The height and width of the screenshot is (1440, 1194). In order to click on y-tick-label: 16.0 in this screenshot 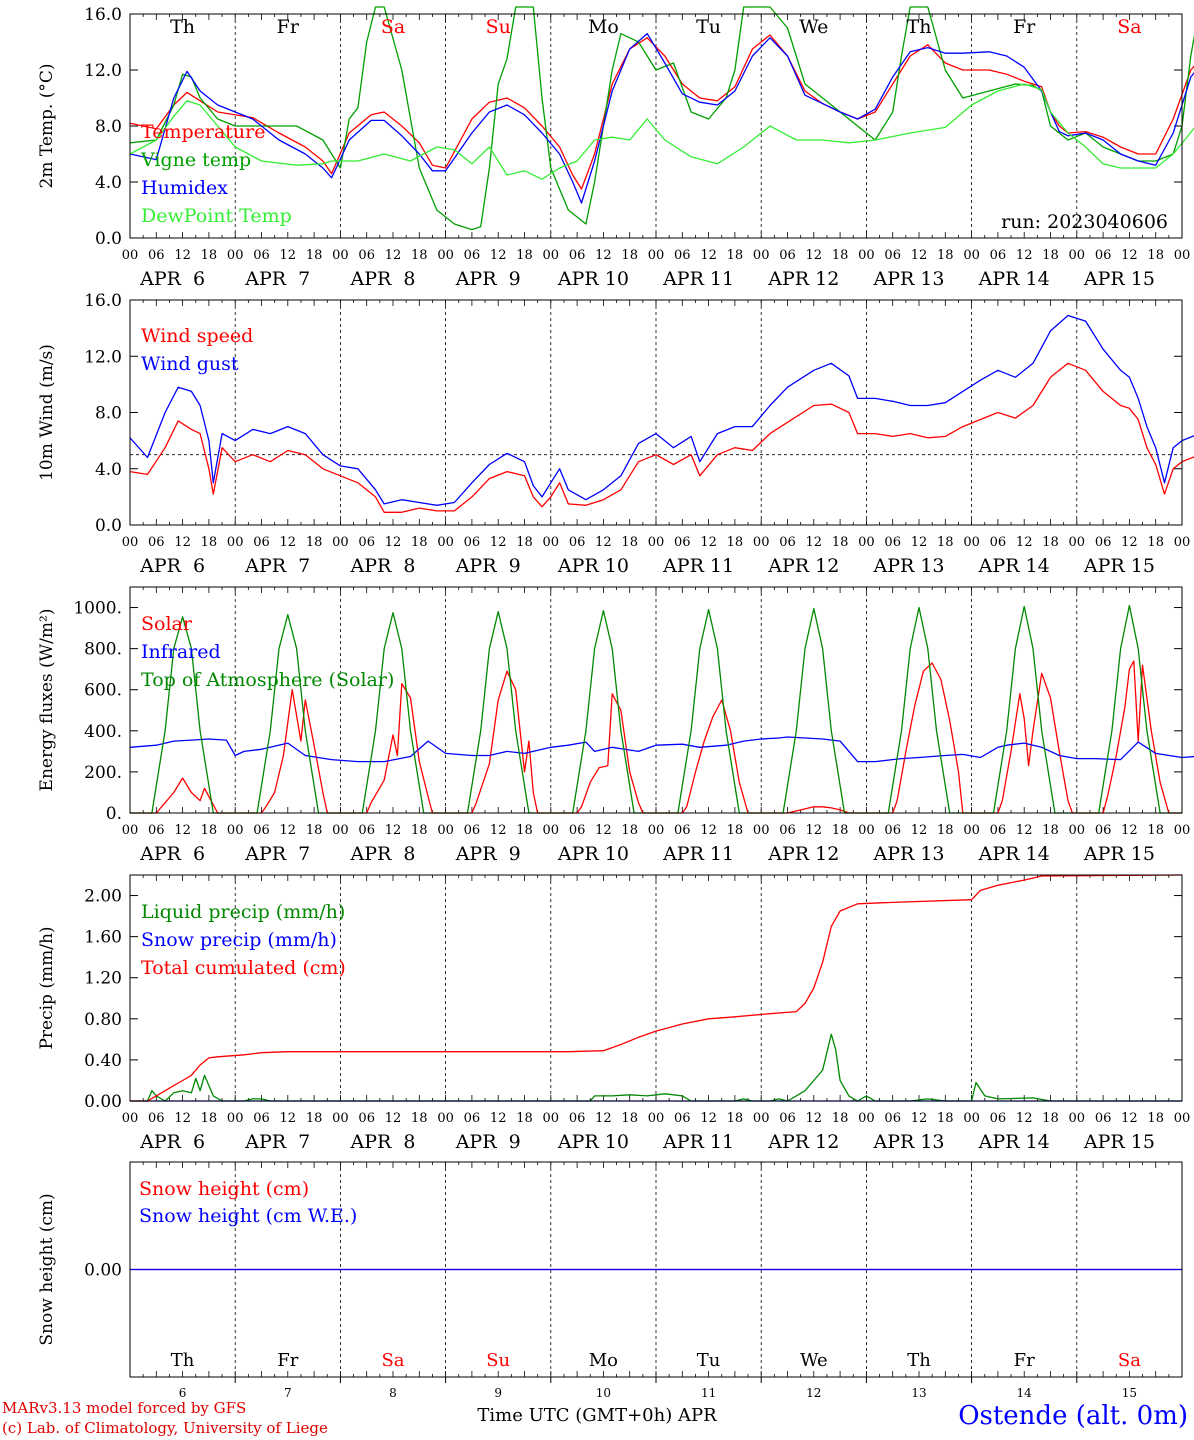, I will do `click(103, 15)`.